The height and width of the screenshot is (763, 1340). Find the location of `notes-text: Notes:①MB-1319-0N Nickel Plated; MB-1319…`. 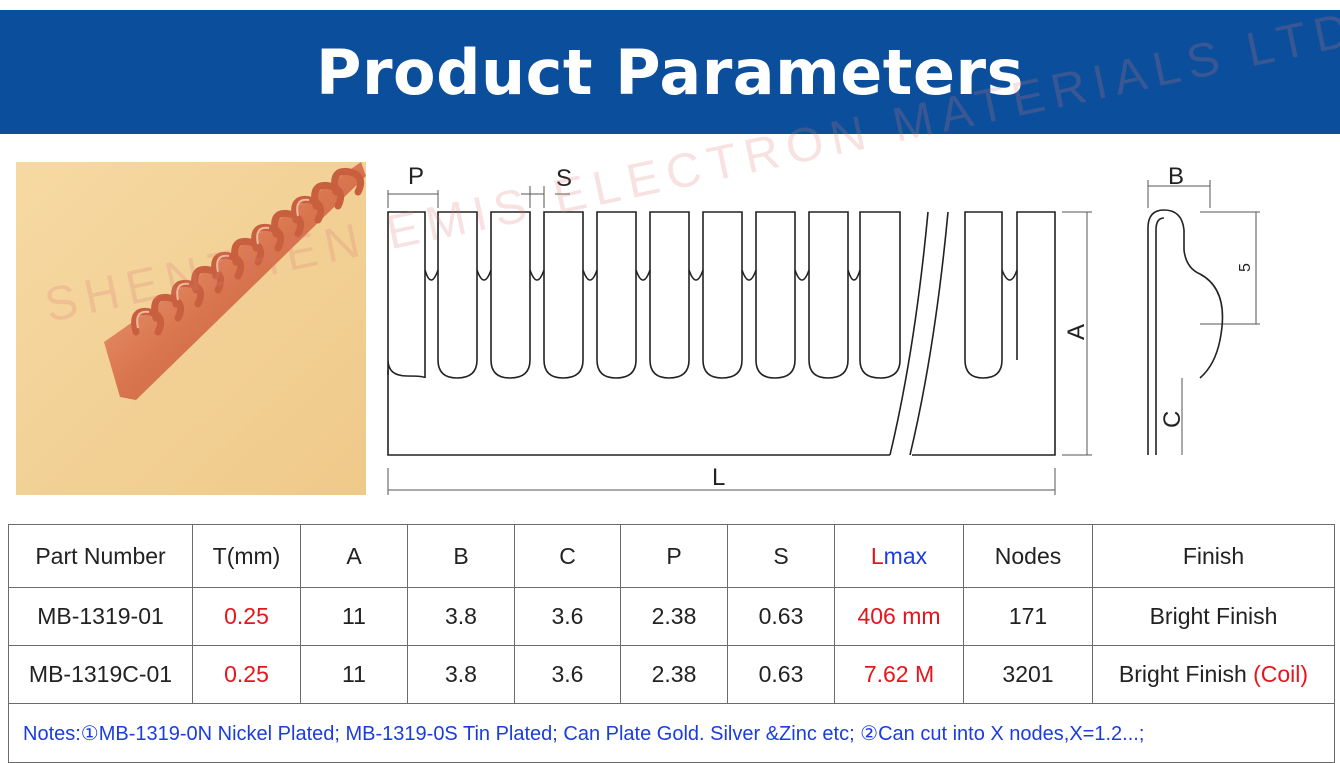

notes-text: Notes:①MB-1319-0N Nickel Plated; MB-1319… is located at coordinates (671, 733).